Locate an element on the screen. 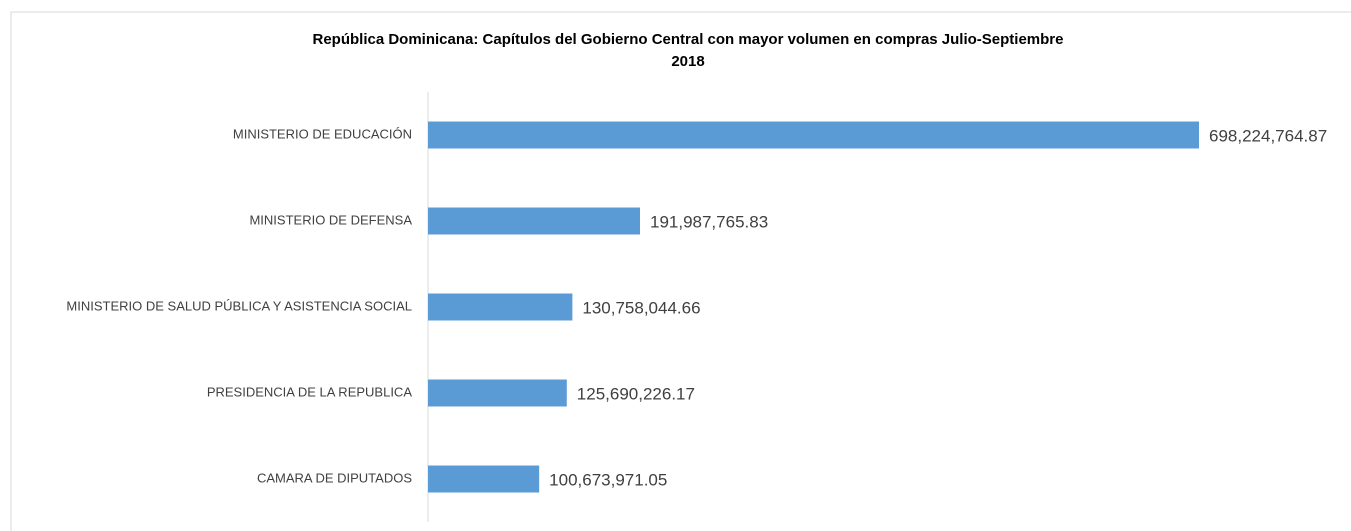  data-label: 698,224,764.87 is located at coordinates (1268, 135).